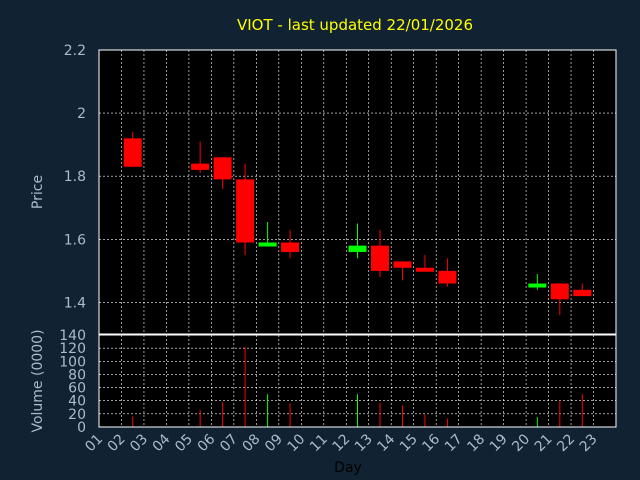  I want to click on price-tick-label: 2.2, so click(75, 51).